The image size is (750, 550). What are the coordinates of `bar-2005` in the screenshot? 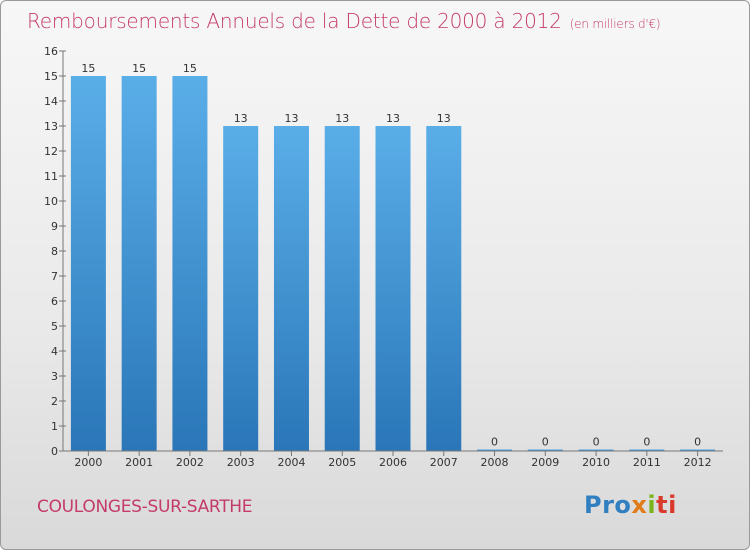 It's located at (342, 288).